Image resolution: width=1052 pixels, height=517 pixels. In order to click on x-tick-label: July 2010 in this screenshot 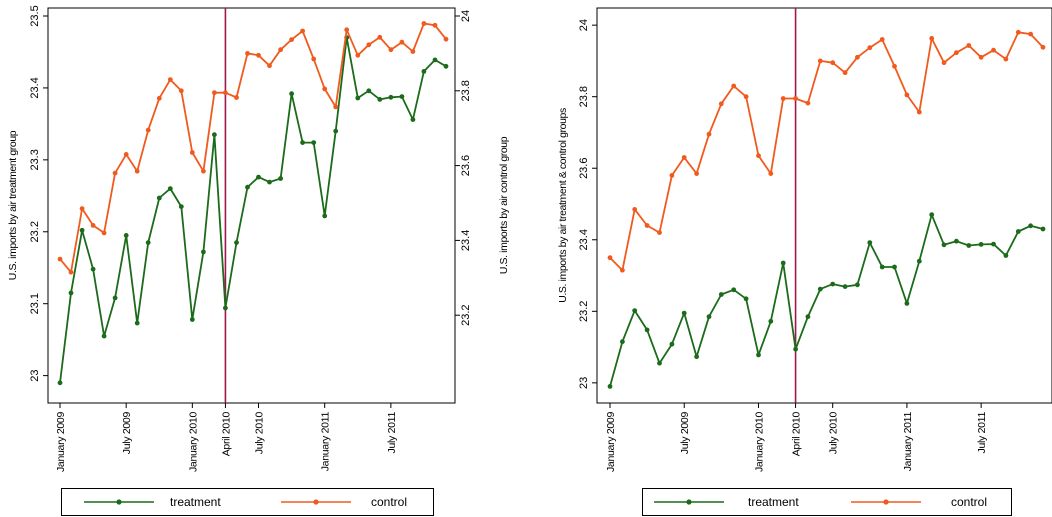, I will do `click(260, 433)`.